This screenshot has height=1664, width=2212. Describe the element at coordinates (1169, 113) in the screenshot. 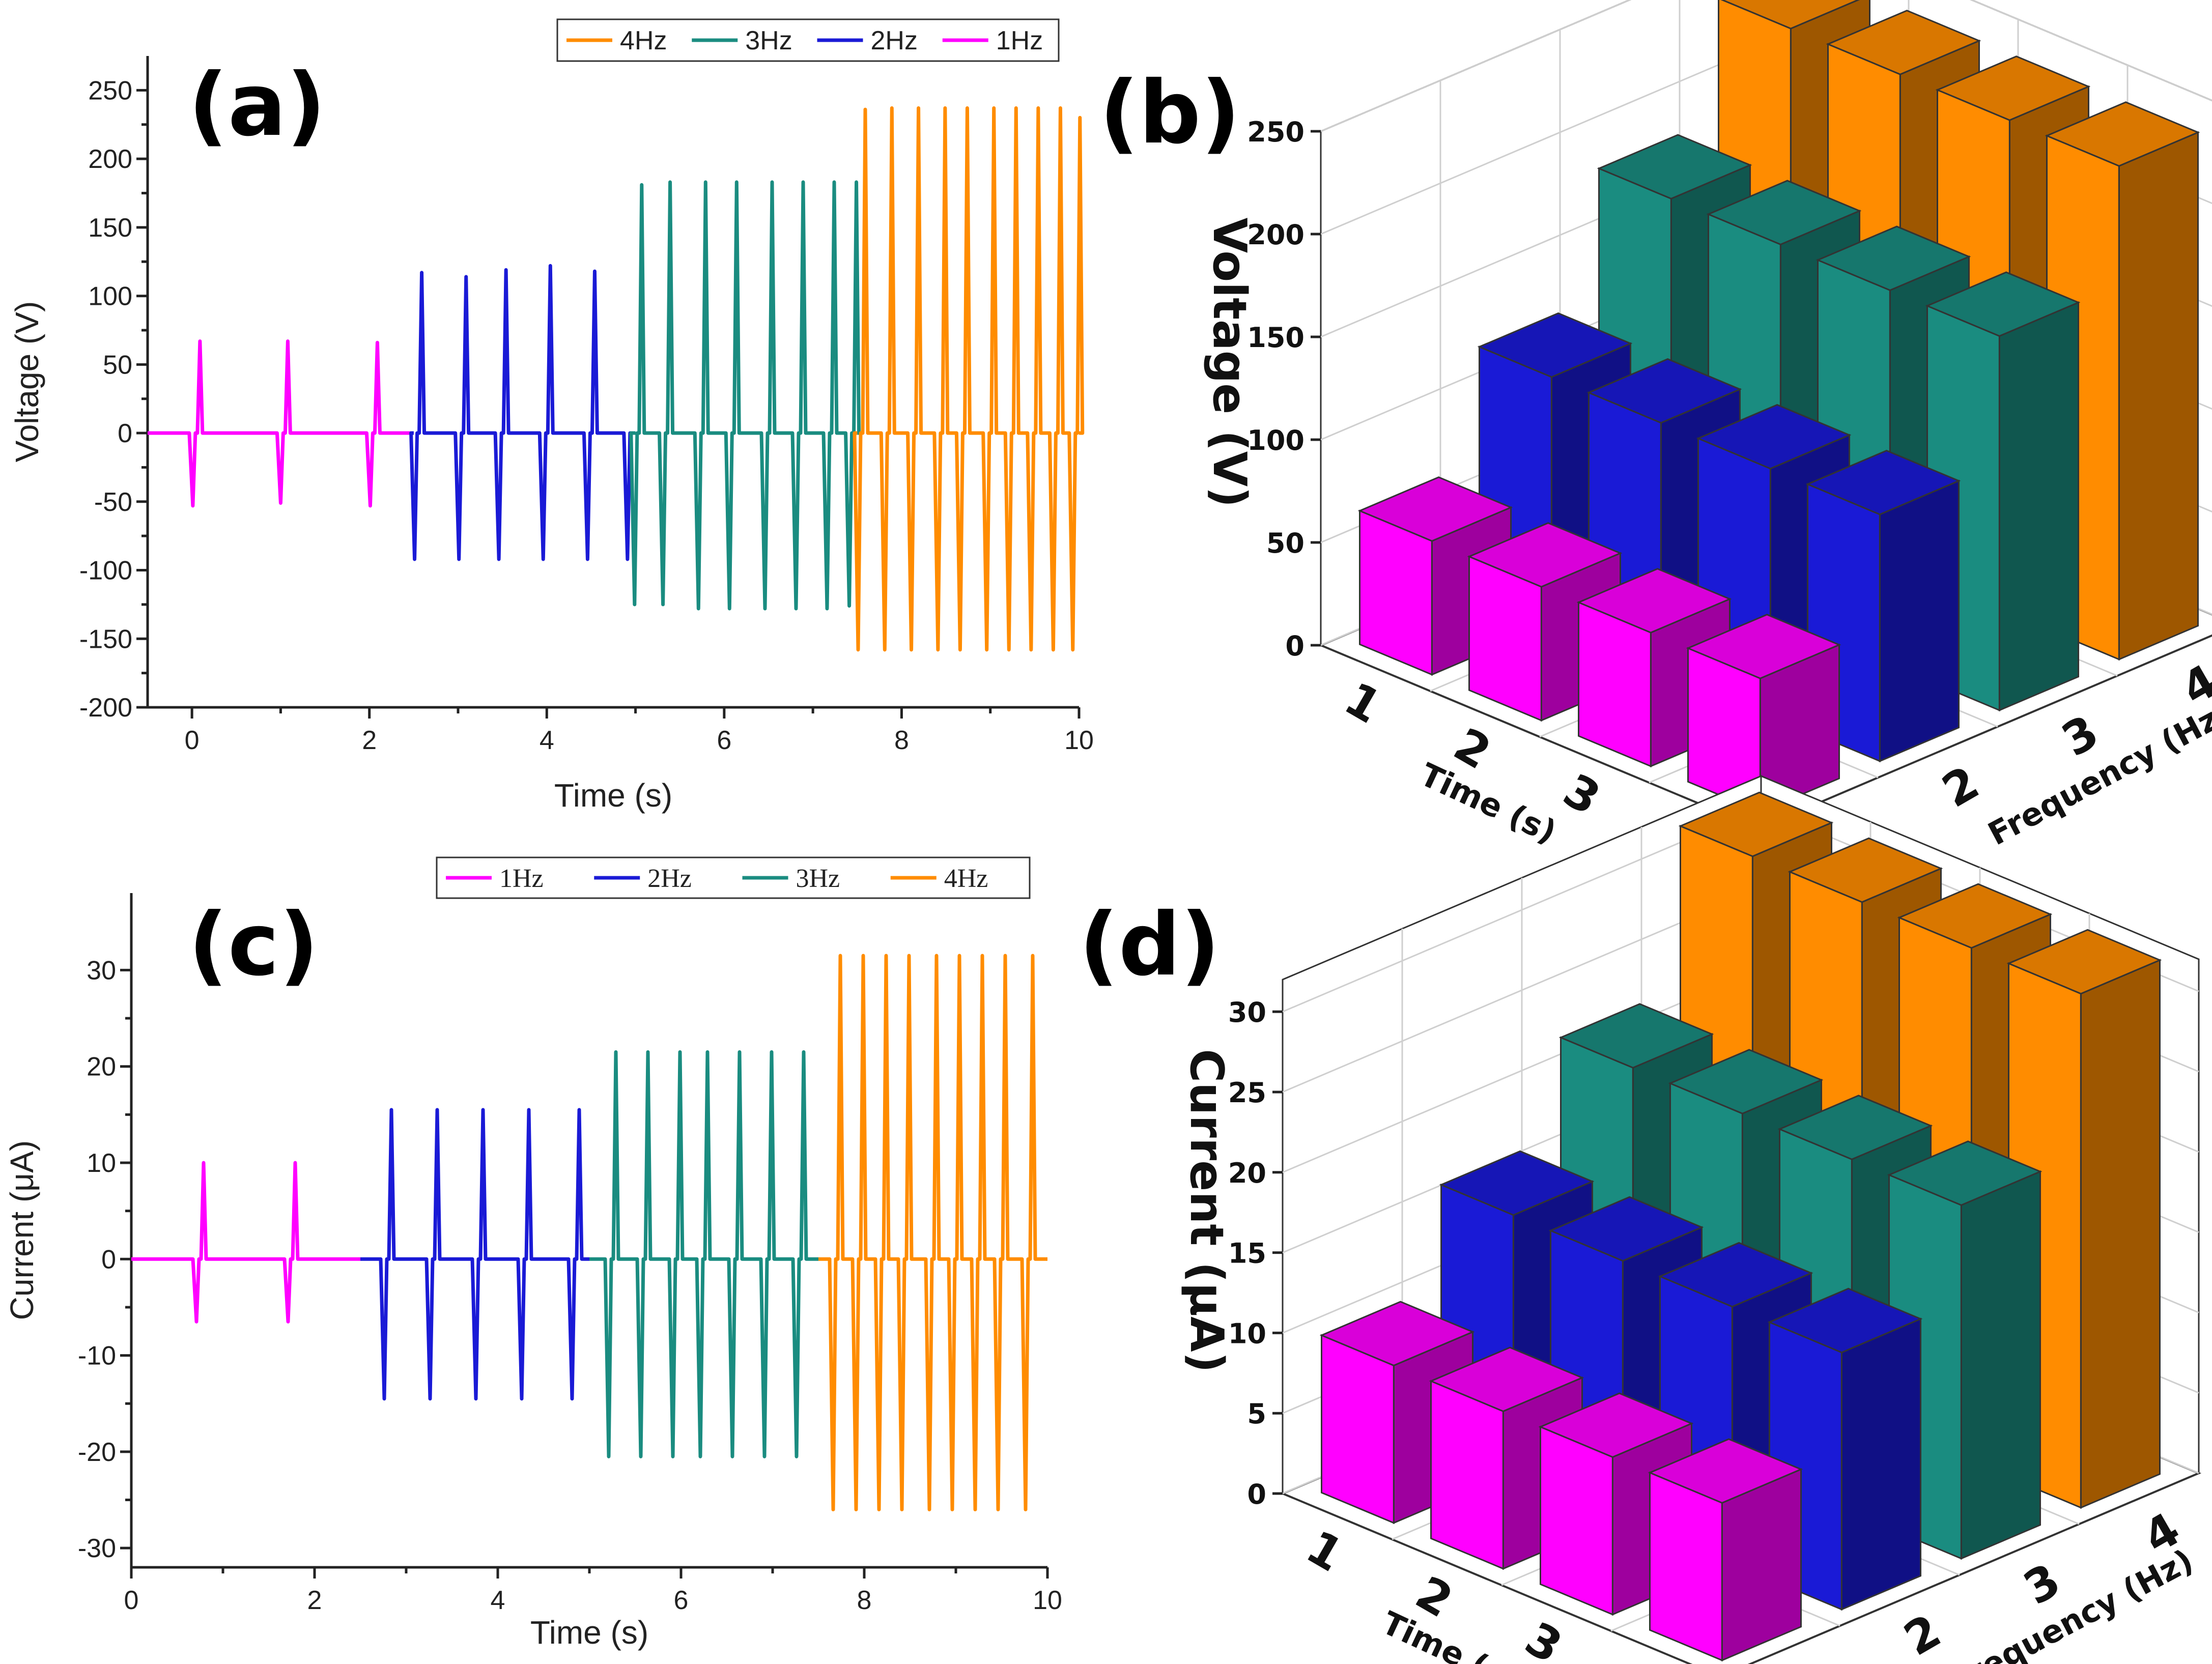

I see `panel-label: (b)` at that location.